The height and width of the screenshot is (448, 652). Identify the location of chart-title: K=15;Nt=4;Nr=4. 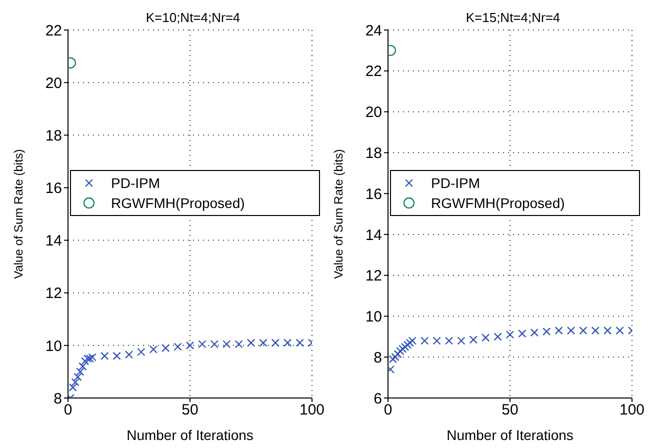
(513, 17).